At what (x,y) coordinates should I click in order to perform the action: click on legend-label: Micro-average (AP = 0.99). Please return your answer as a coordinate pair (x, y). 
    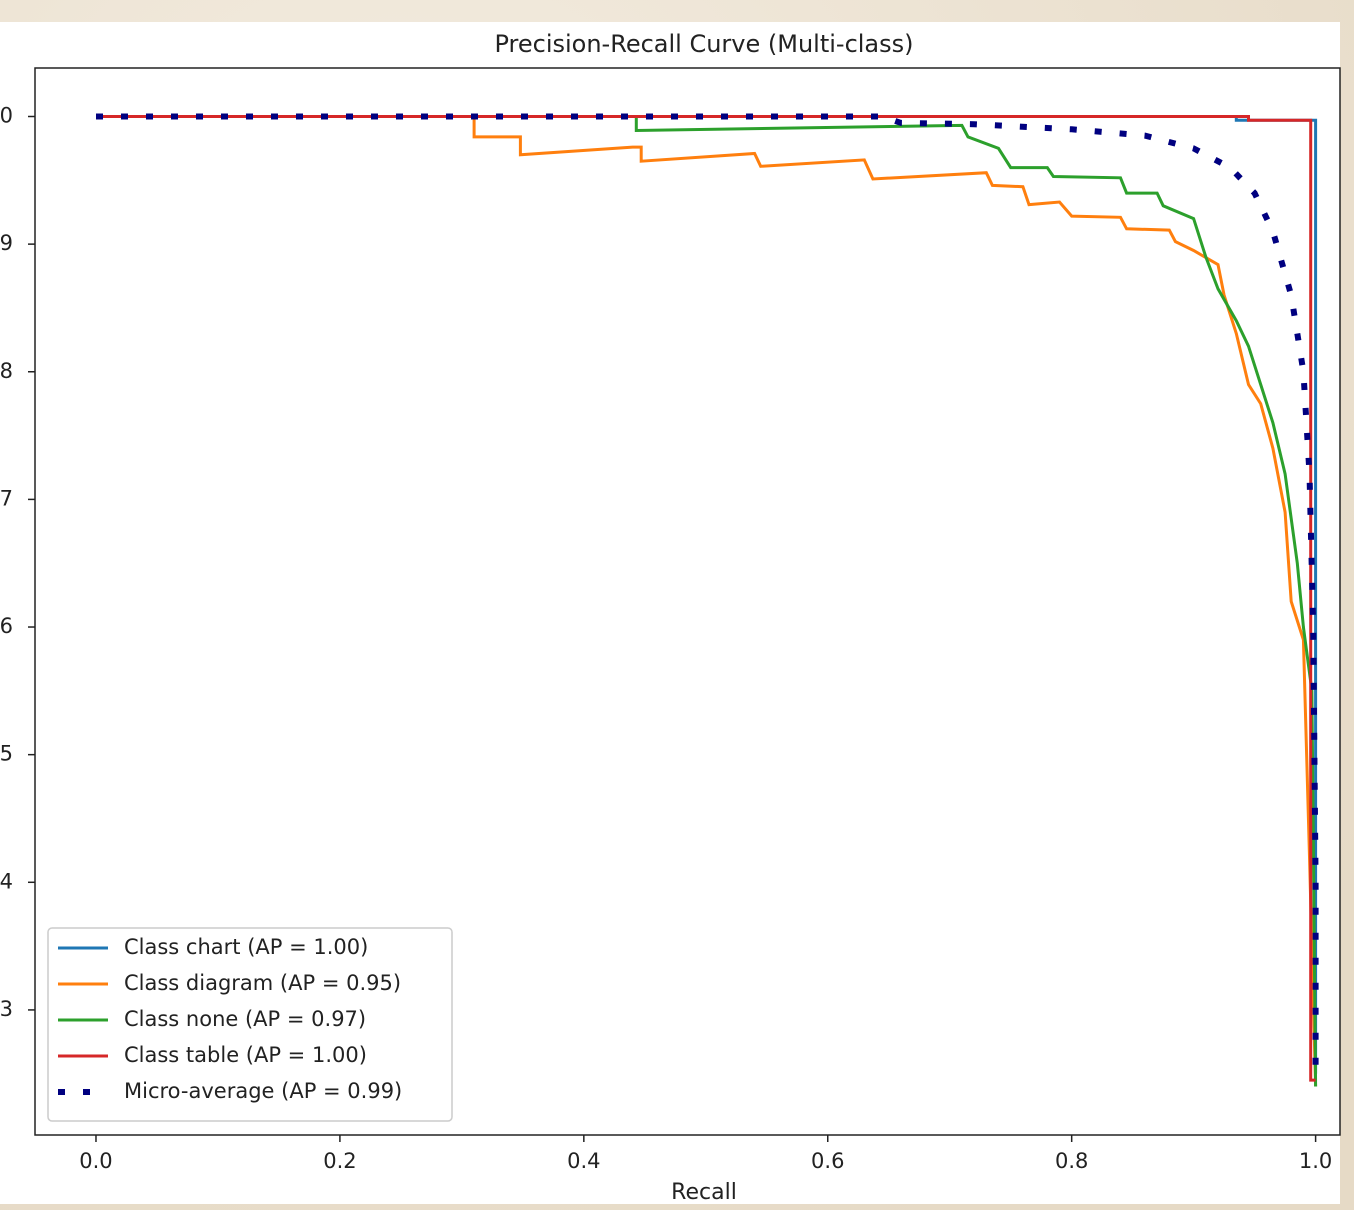
    Looking at the image, I should click on (263, 1091).